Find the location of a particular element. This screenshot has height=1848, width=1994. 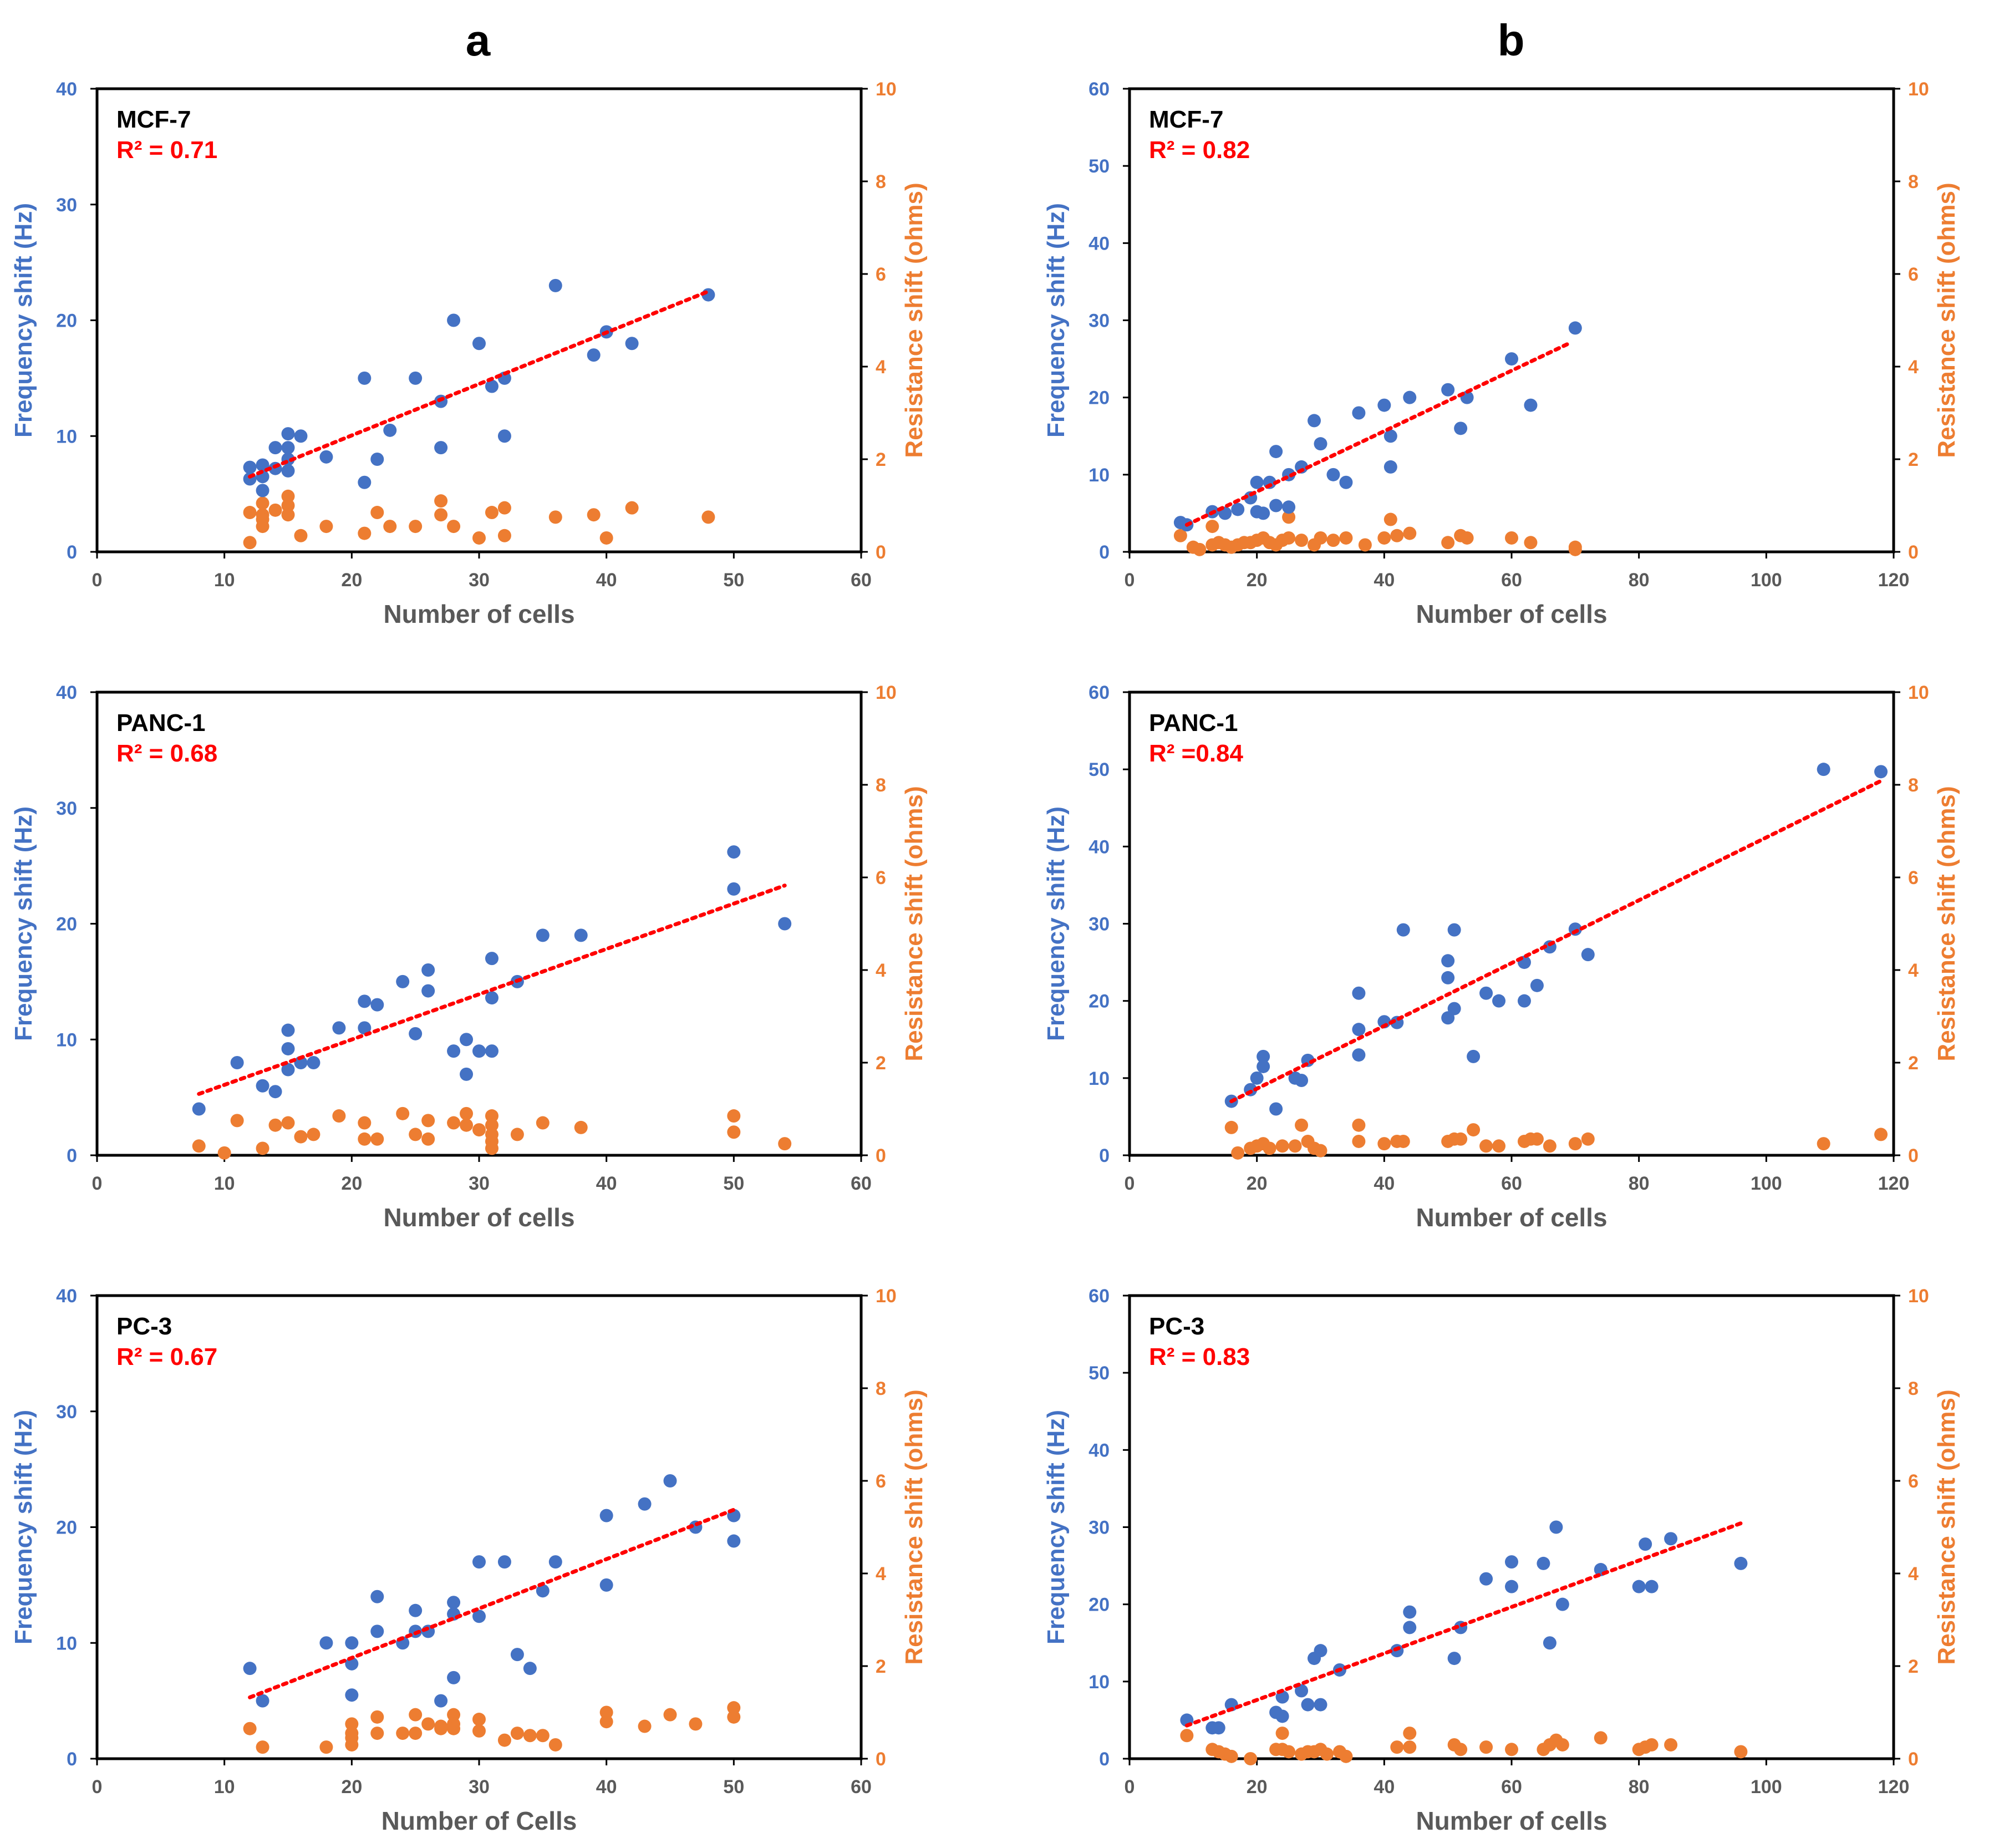

x-tick-label: 120 is located at coordinates (1894, 1183).